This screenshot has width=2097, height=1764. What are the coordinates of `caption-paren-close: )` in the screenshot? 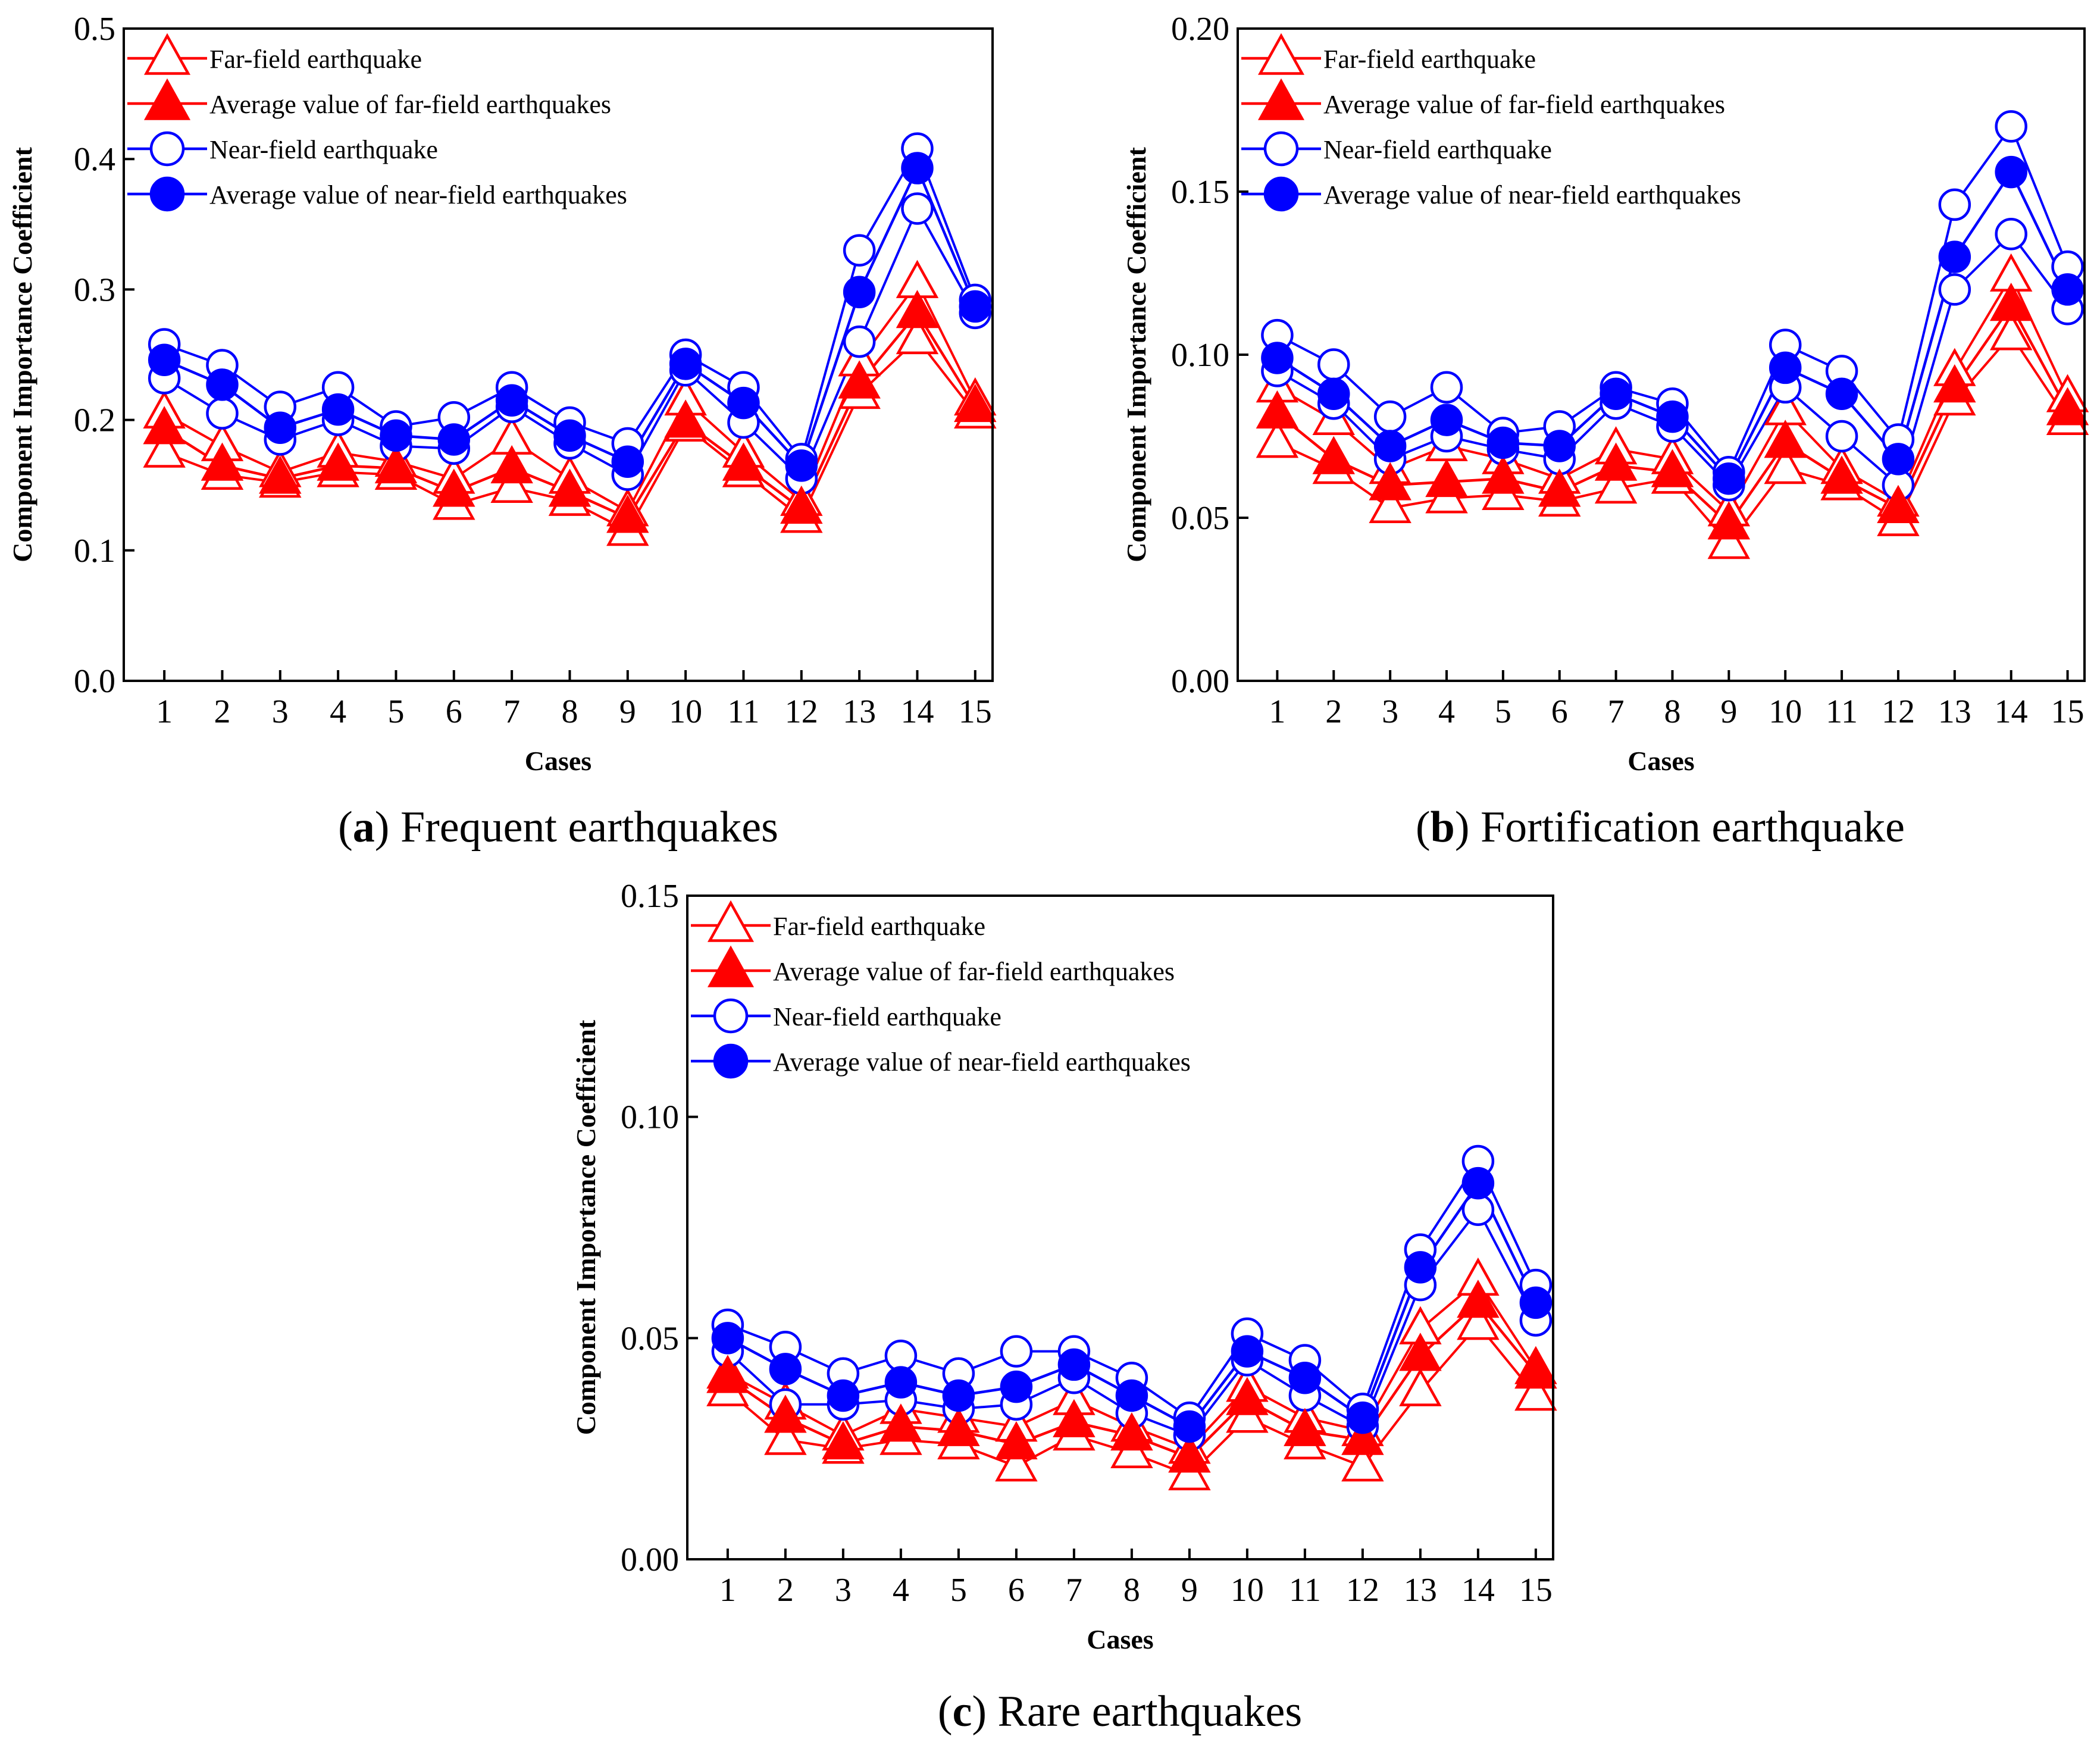 It's located at (1462, 827).